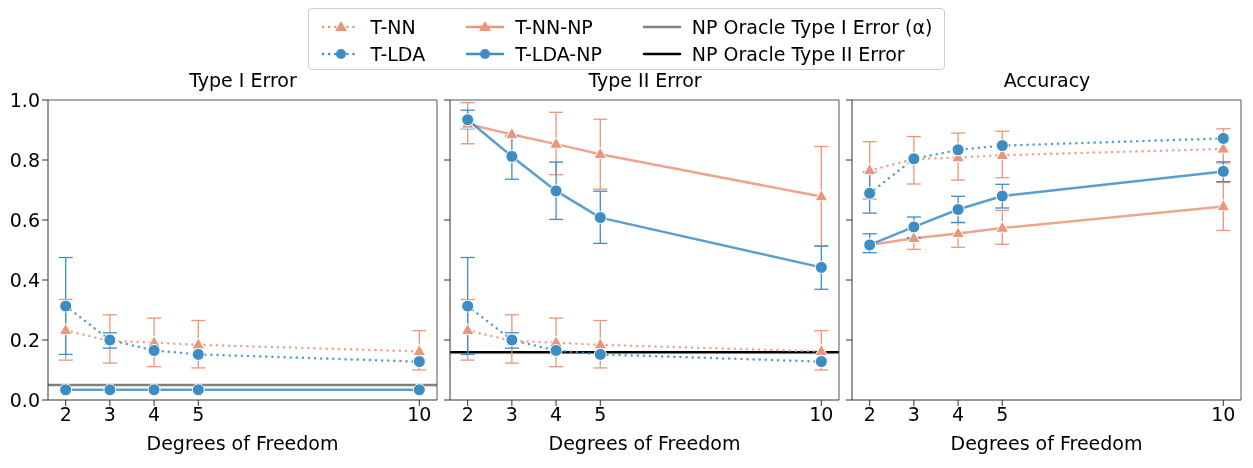  I want to click on y-tick-label: 0.0, so click(24, 399).